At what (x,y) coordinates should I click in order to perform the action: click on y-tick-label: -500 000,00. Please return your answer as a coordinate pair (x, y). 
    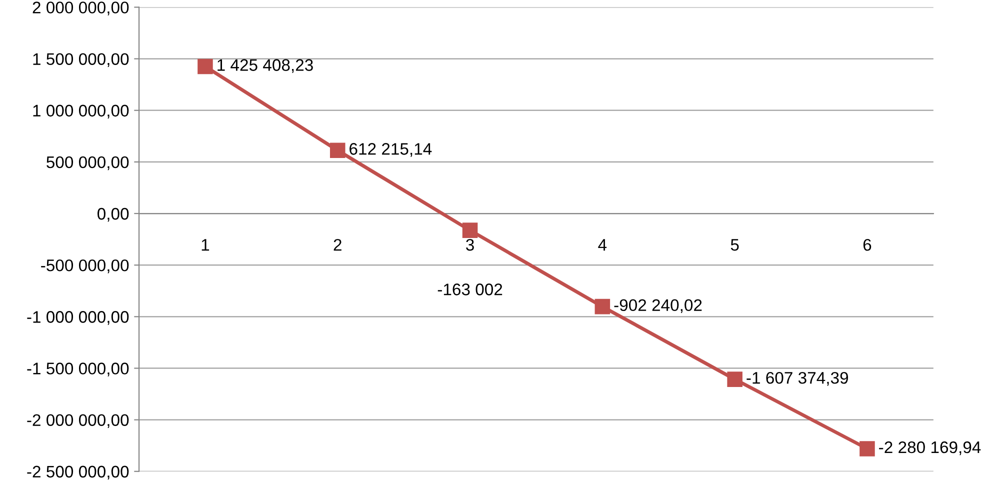
    Looking at the image, I should click on (85, 266).